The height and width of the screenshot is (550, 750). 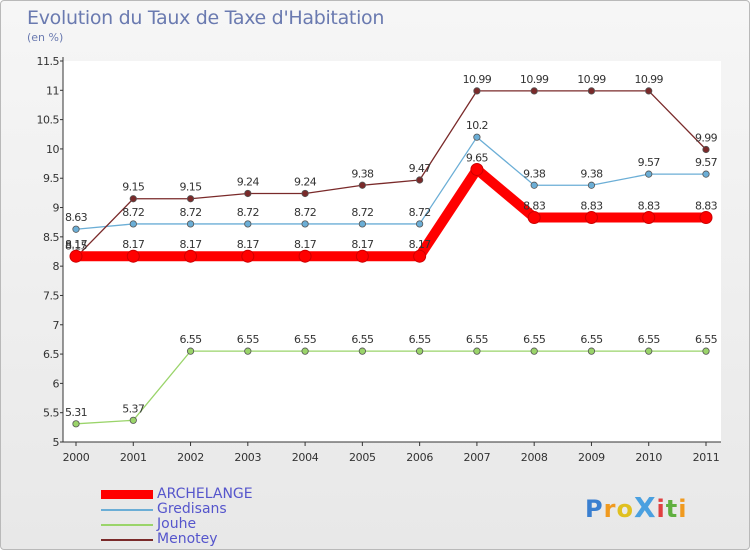 I want to click on legend-label-gredisans: Gredisans, so click(x=192, y=509).